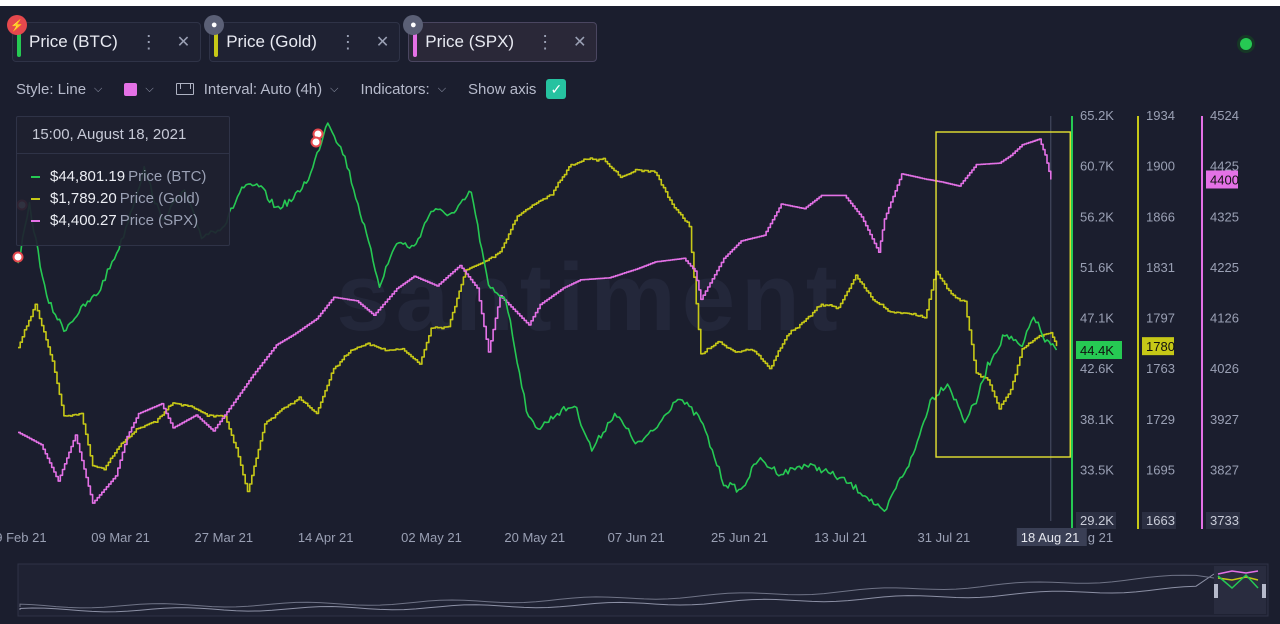 The width and height of the screenshot is (1280, 624). I want to click on axis-tick-label: 1729, so click(1160, 419).